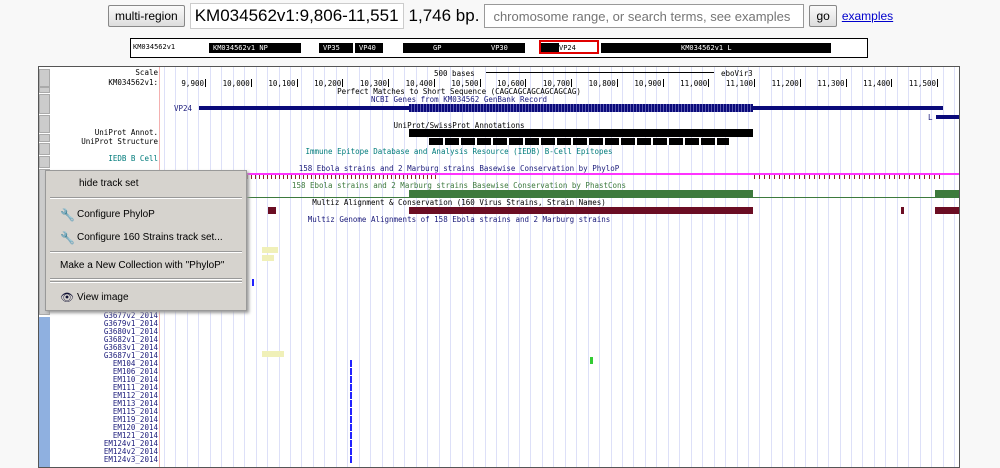 This screenshot has height=468, width=1000. What do you see at coordinates (930, 117) in the screenshot?
I see `gene-label-l: L` at bounding box center [930, 117].